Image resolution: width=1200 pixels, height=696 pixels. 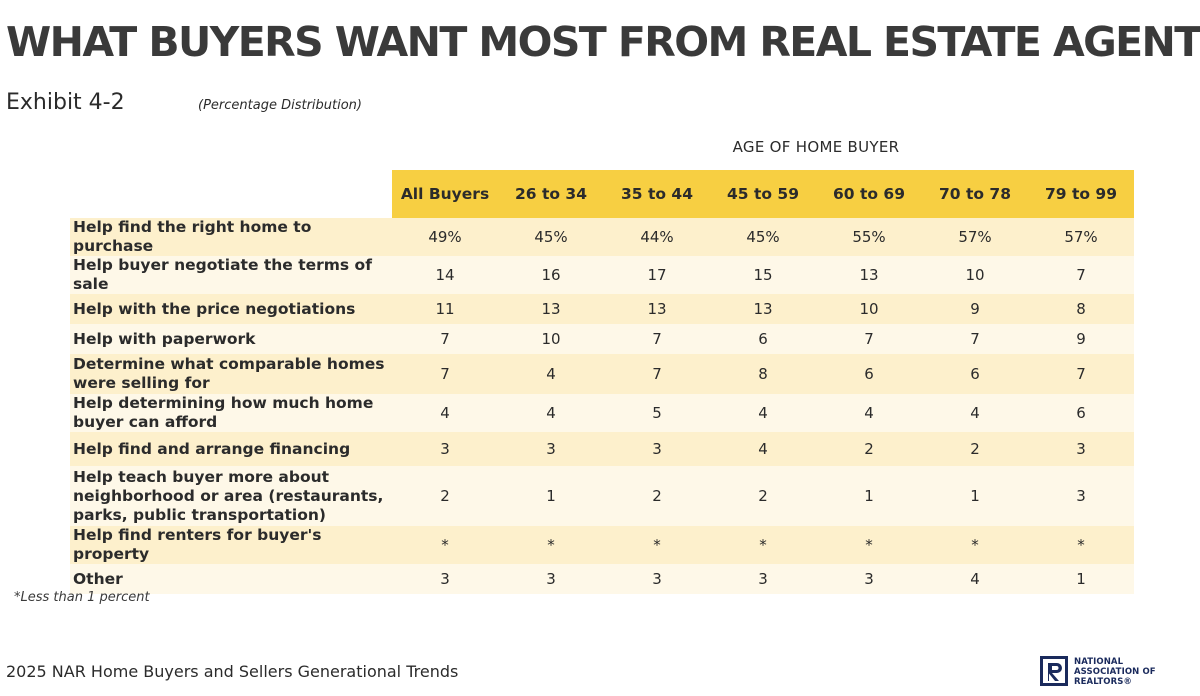 What do you see at coordinates (231, 579) in the screenshot?
I see `row-label: Other` at bounding box center [231, 579].